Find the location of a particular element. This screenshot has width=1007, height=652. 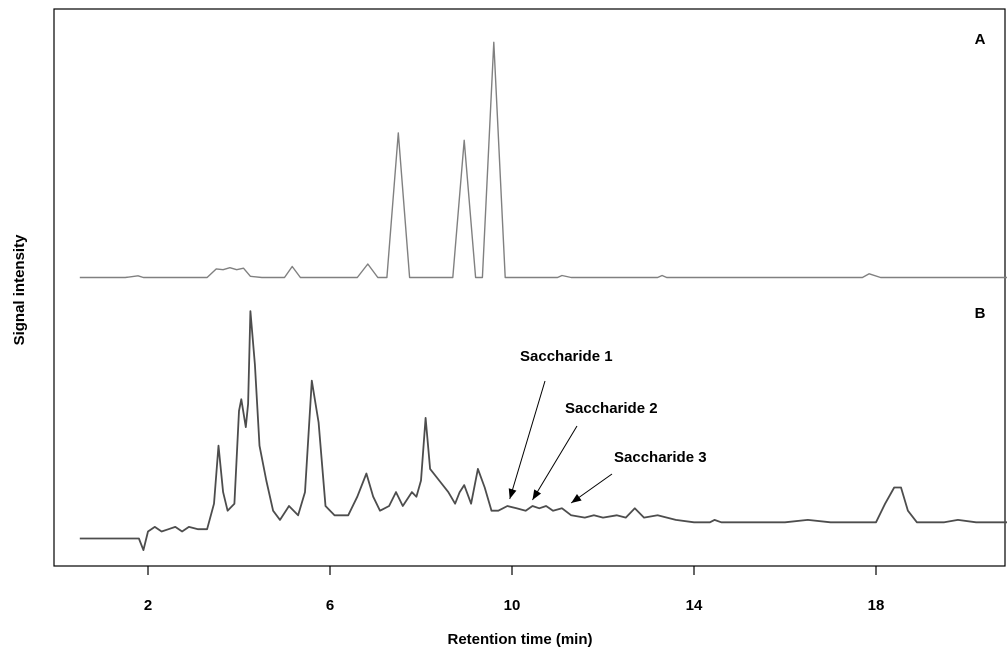

panel-label-a: A is located at coordinates (980, 39).